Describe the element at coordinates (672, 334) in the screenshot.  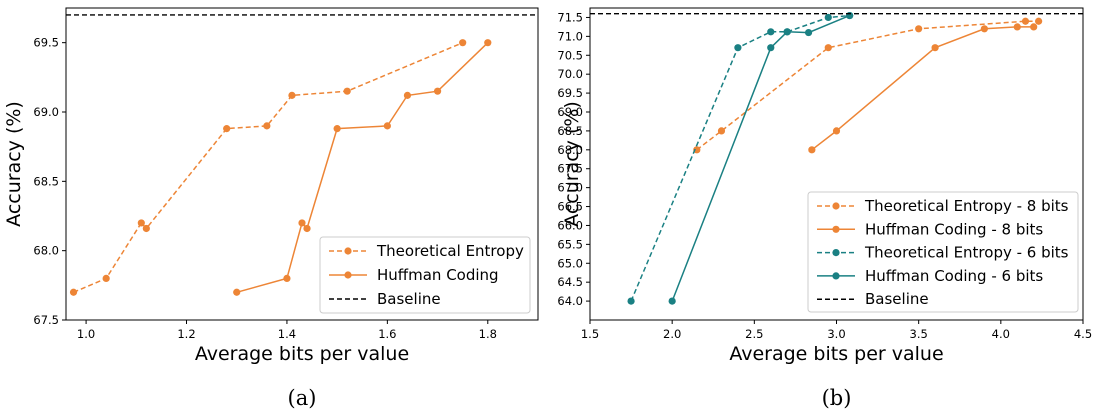
I see `x-tick-label: 2.0` at that location.